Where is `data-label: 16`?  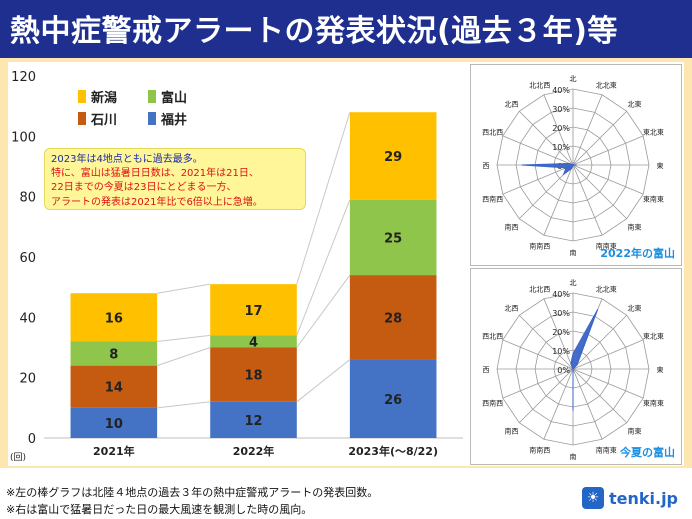
data-label: 16 is located at coordinates (114, 318).